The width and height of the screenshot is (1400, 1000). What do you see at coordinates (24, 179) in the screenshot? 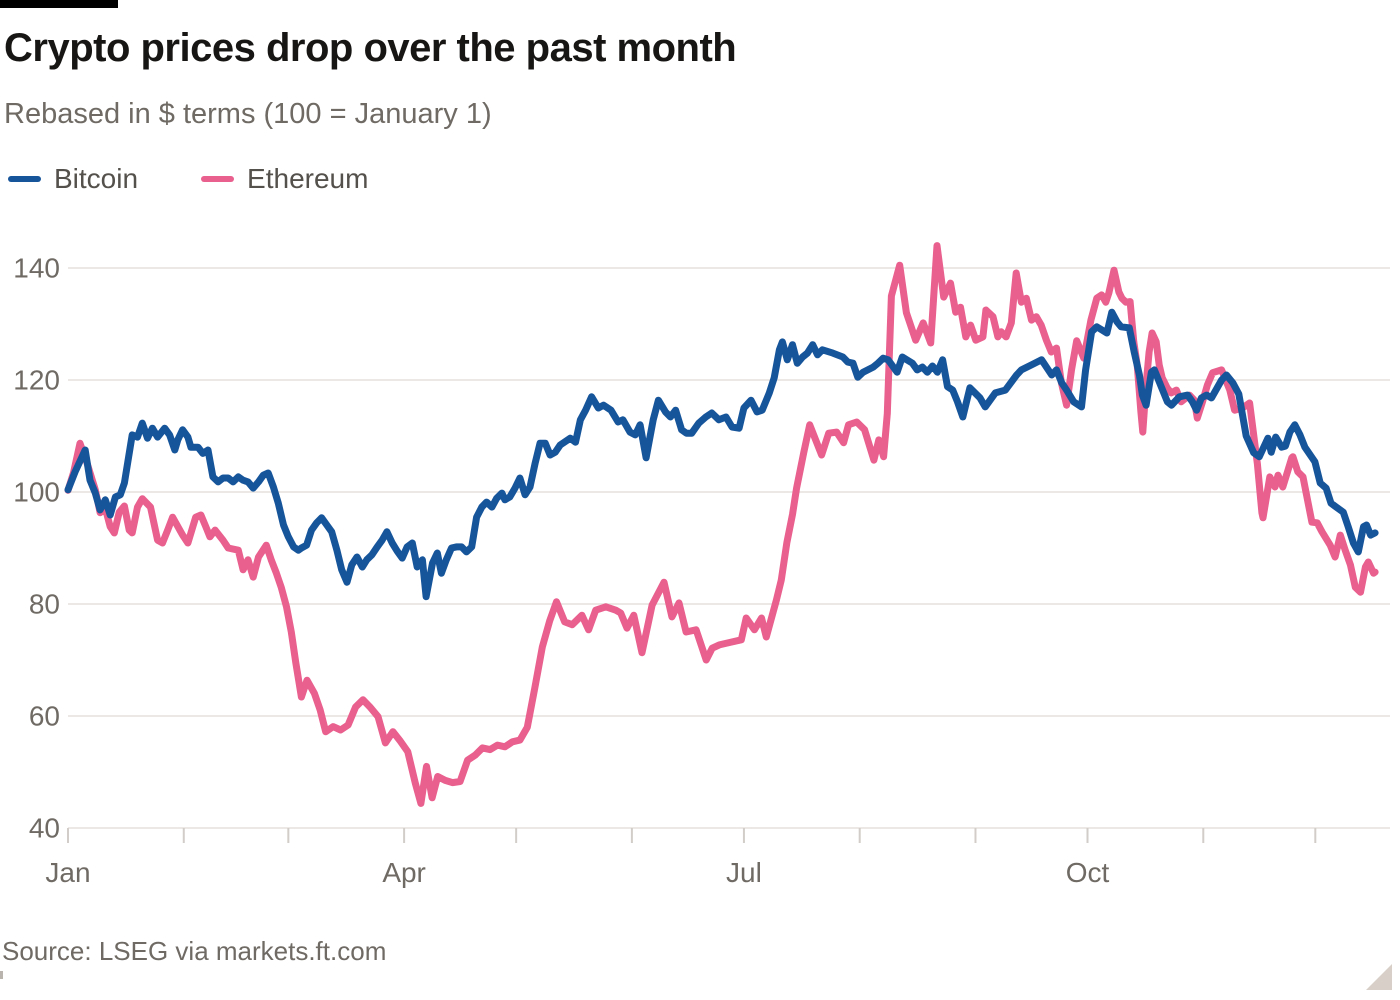
I see `bitcoin-swatch-icon` at bounding box center [24, 179].